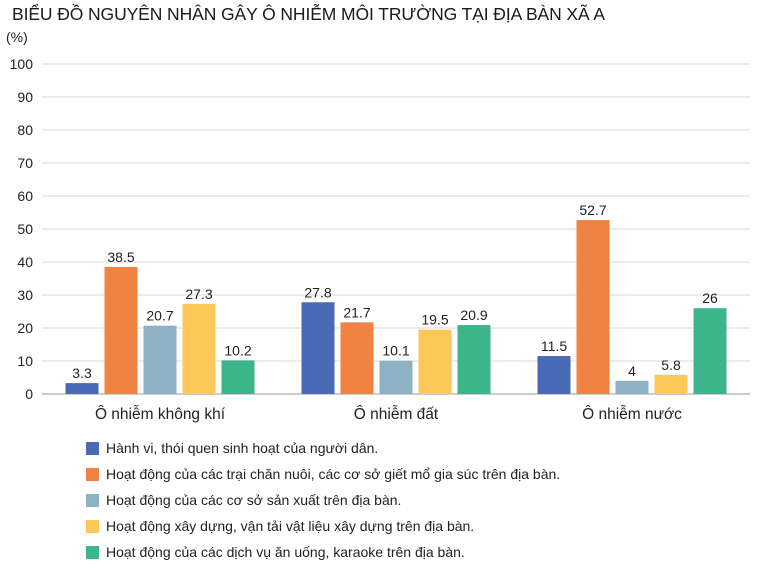  Describe the element at coordinates (632, 414) in the screenshot. I see `x-tick-label: Ô nhiễm nước` at that location.